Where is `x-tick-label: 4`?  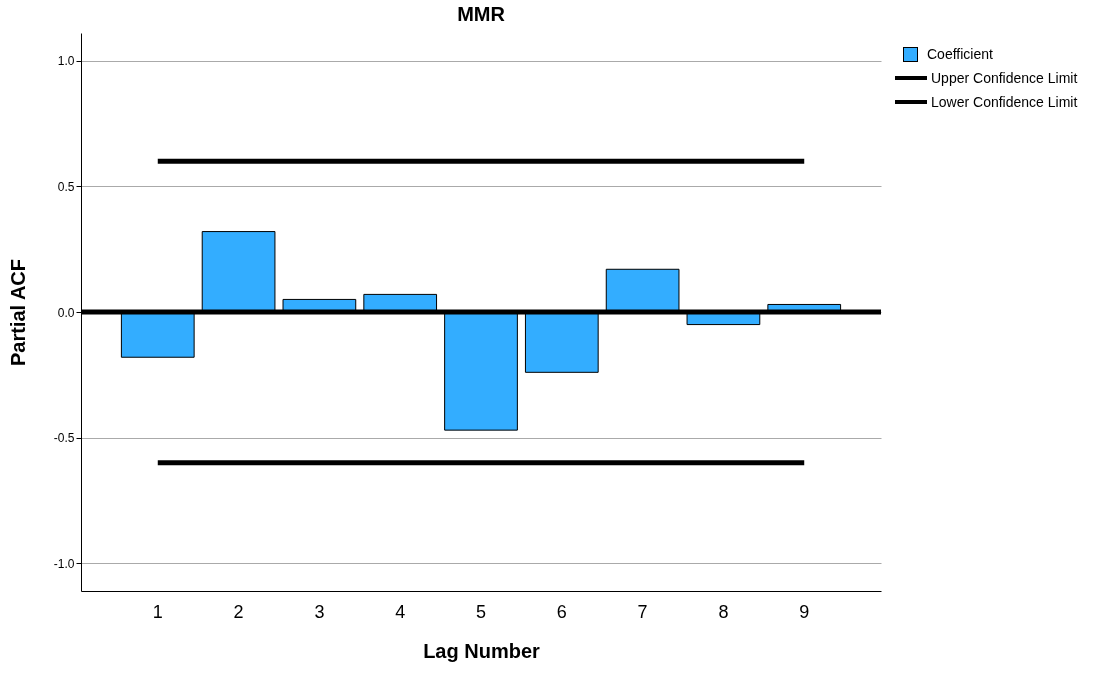
x-tick-label: 4 is located at coordinates (400, 611).